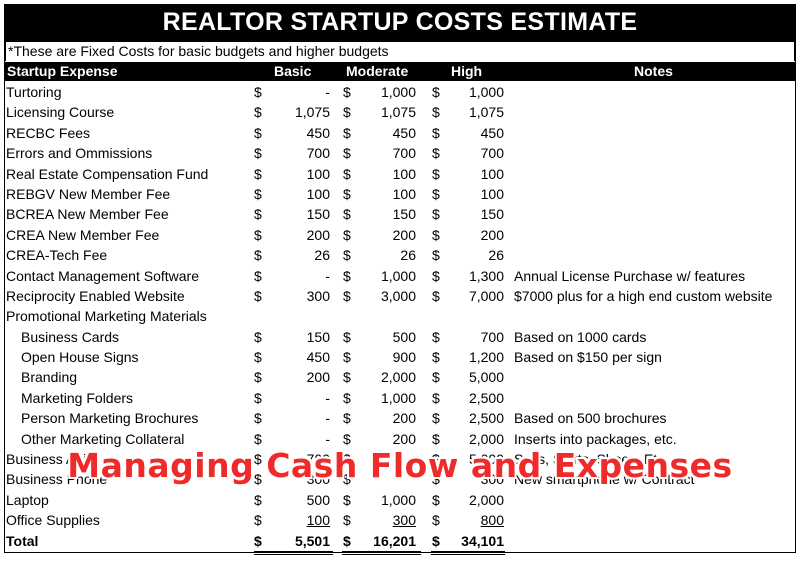 Image resolution: width=800 pixels, height=577 pixels. I want to click on row-label: Open House Signs, so click(80, 357).